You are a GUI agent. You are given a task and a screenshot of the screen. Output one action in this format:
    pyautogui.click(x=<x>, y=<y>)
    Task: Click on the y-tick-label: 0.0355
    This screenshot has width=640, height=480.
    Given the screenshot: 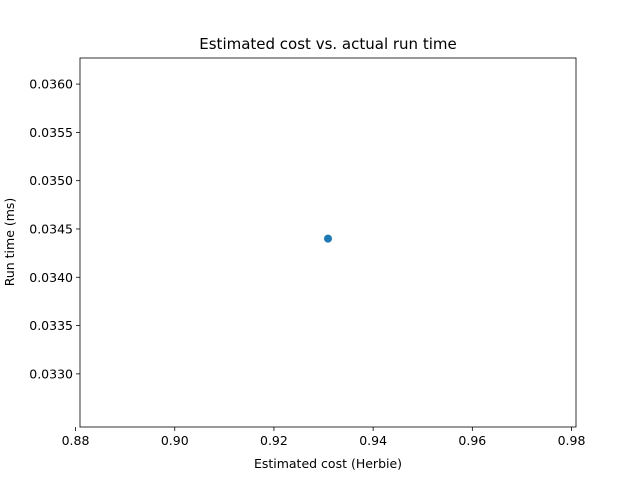 What is the action you would take?
    pyautogui.click(x=51, y=132)
    